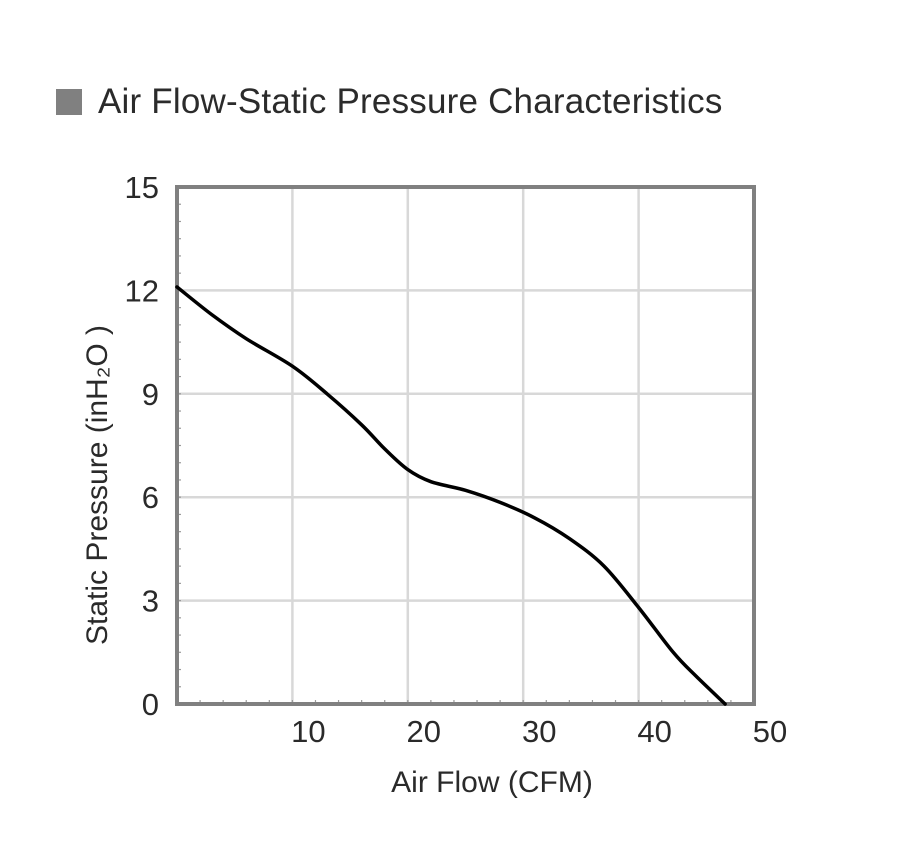 This screenshot has height=862, width=914. Describe the element at coordinates (654, 731) in the screenshot. I see `x-tick-label: 40` at that location.